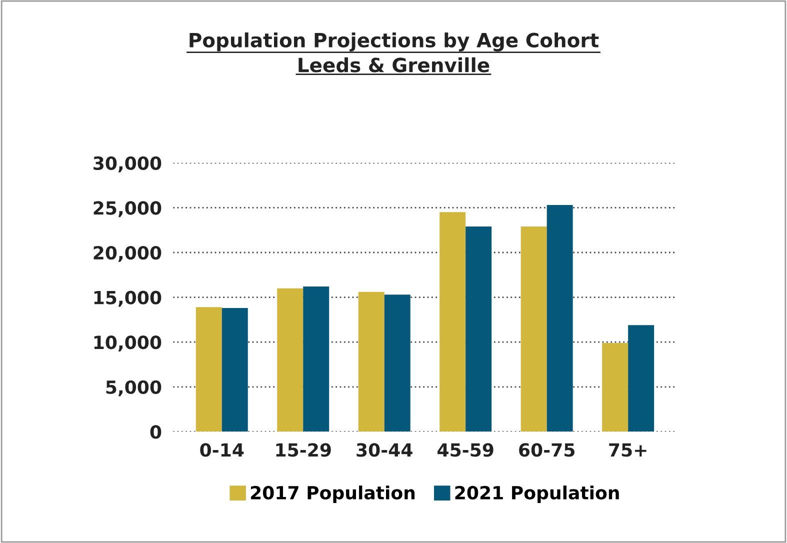  Describe the element at coordinates (303, 450) in the screenshot. I see `x-tick-label: 15-29` at that location.